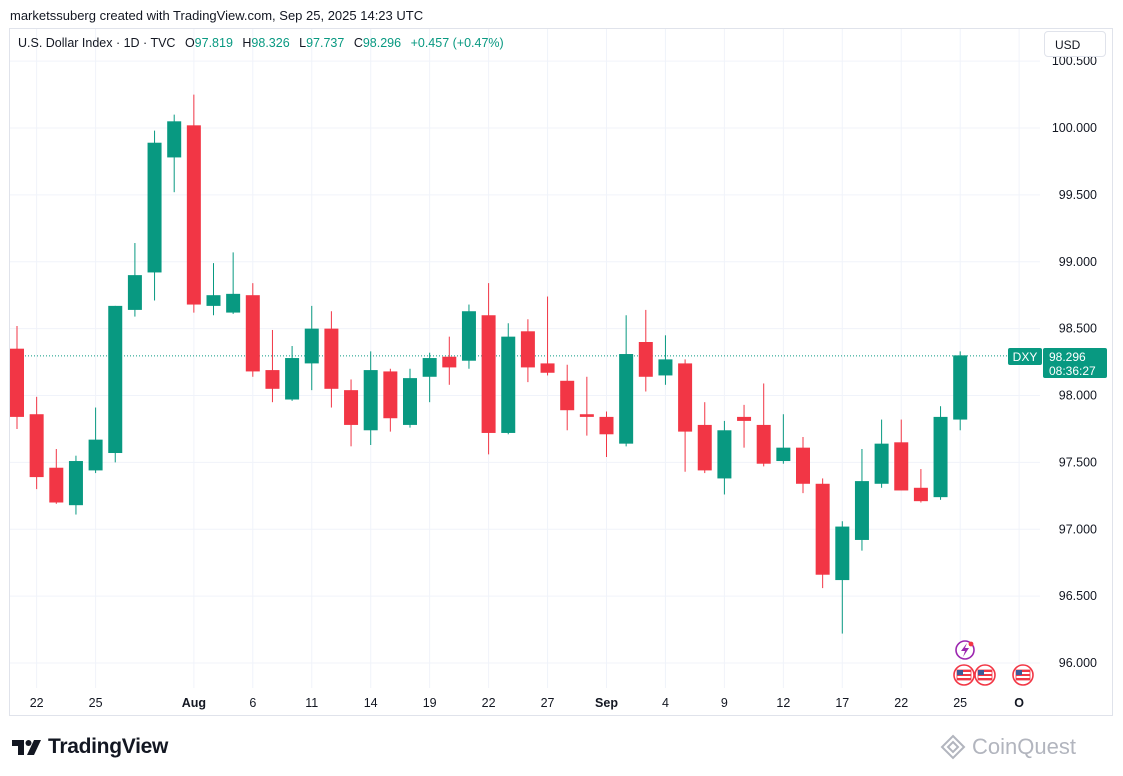  What do you see at coordinates (960, 703) in the screenshot?
I see `x-tick-label: 25` at bounding box center [960, 703].